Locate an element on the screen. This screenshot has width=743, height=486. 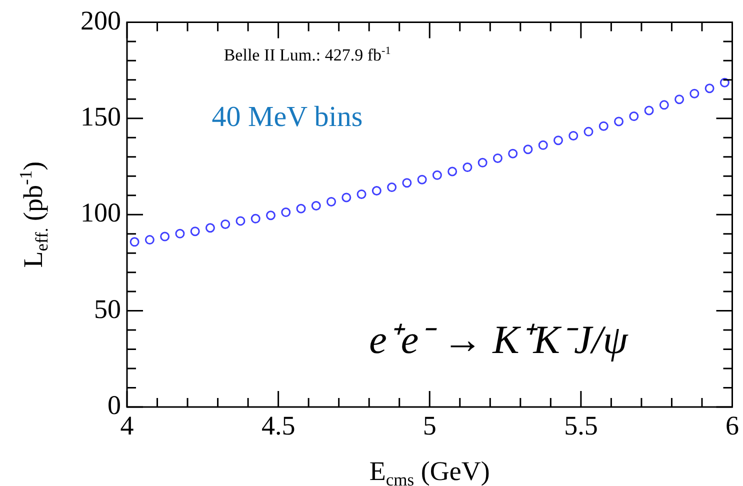
y-axis-title: Leff. (pb-1) is located at coordinates (34, 214).